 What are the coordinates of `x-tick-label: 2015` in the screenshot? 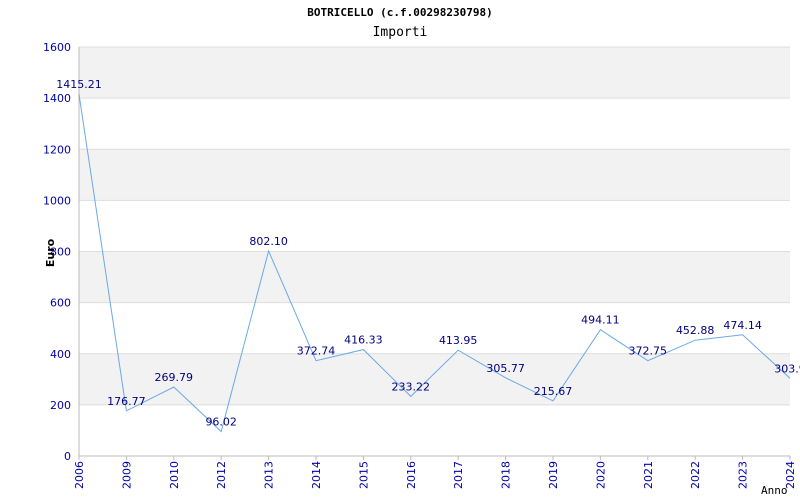 It's located at (363, 475).